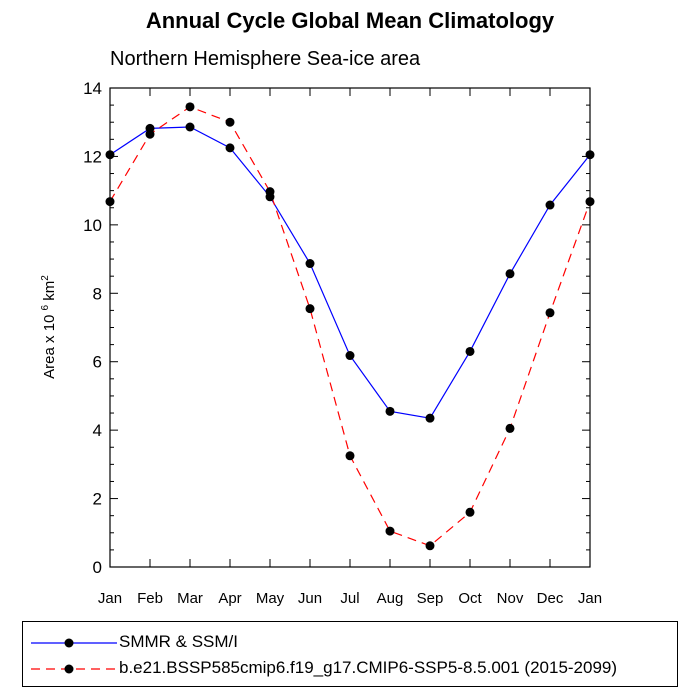 This screenshot has height=700, width=700. Describe the element at coordinates (92, 88) in the screenshot. I see `y-tick-label: 14` at that location.